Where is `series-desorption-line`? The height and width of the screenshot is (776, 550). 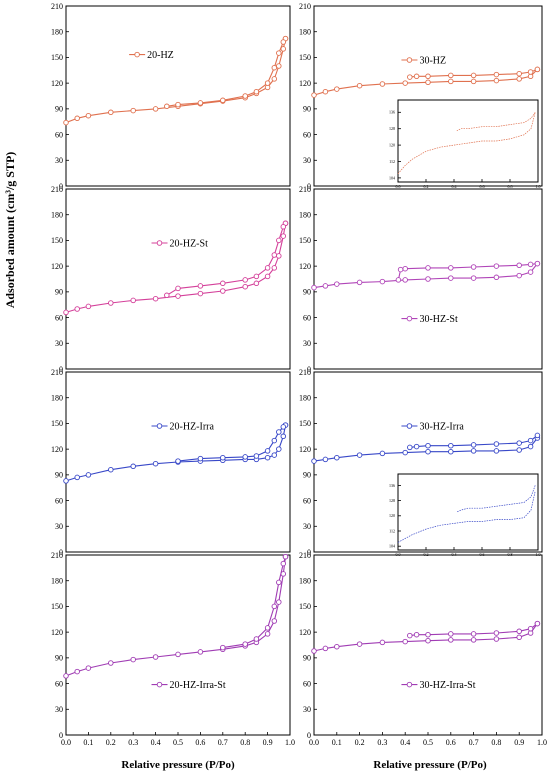
series-desorption-line is located at coordinates (231, 443).